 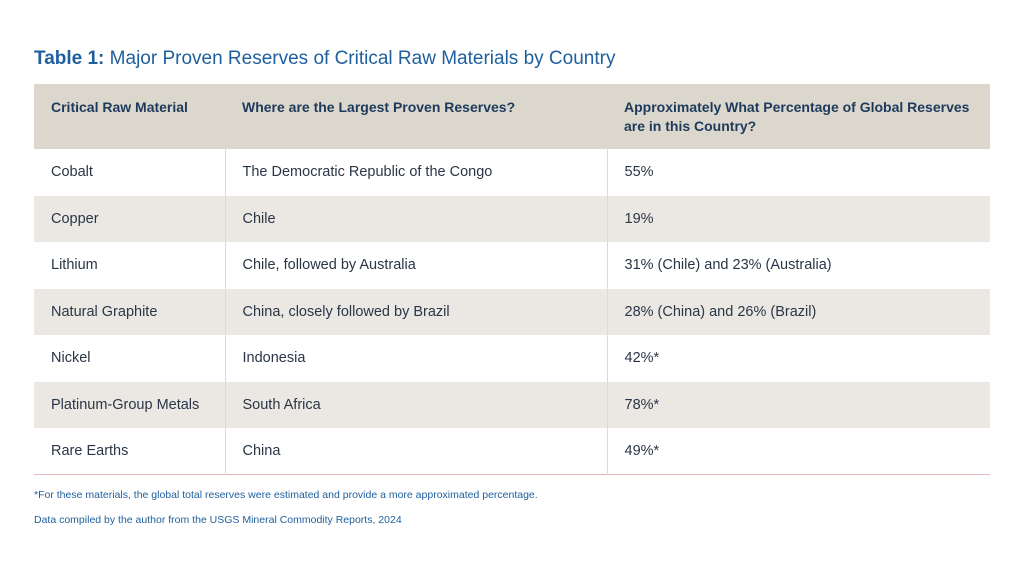 What do you see at coordinates (379, 107) in the screenshot?
I see `header-reserves-location: Where are the Largest Proven Reserves?` at bounding box center [379, 107].